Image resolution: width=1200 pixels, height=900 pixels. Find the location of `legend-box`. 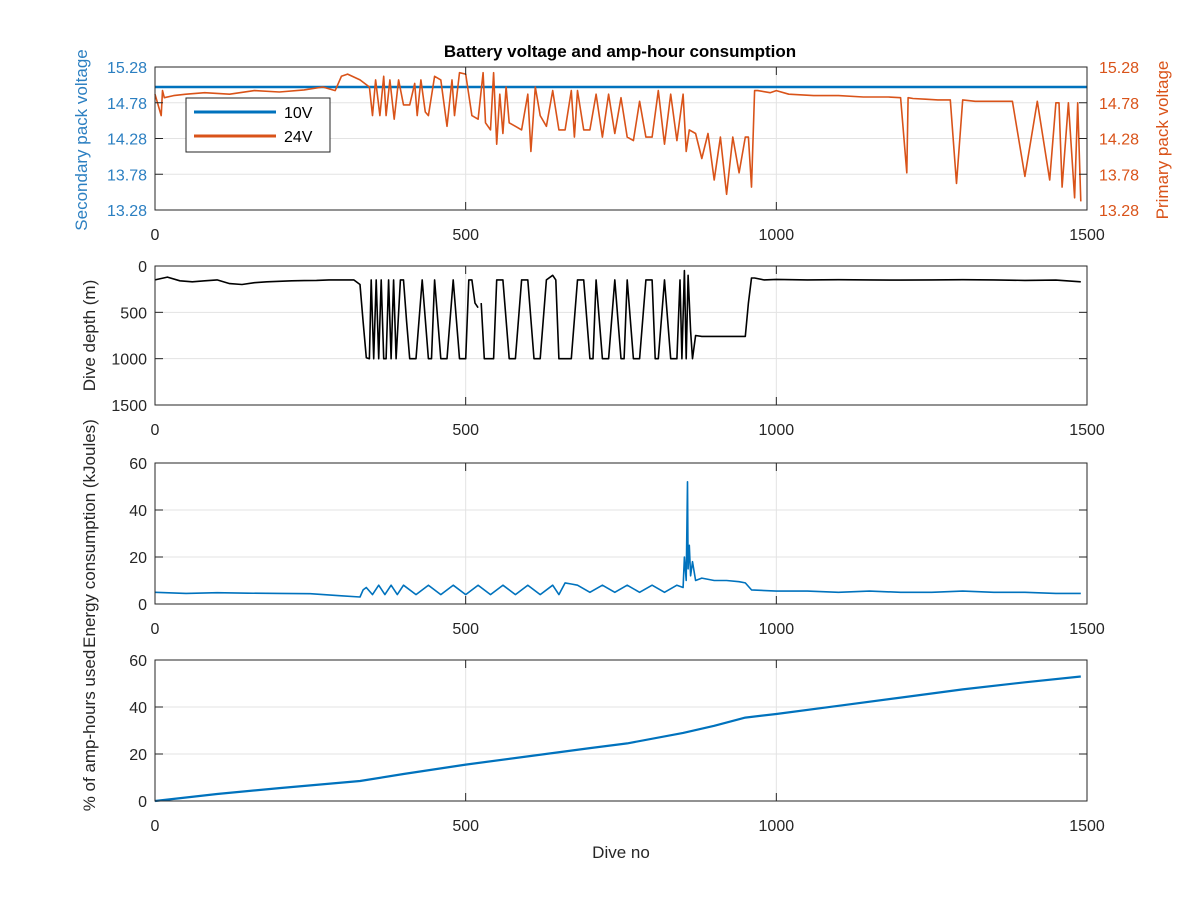

legend-box is located at coordinates (258, 125).